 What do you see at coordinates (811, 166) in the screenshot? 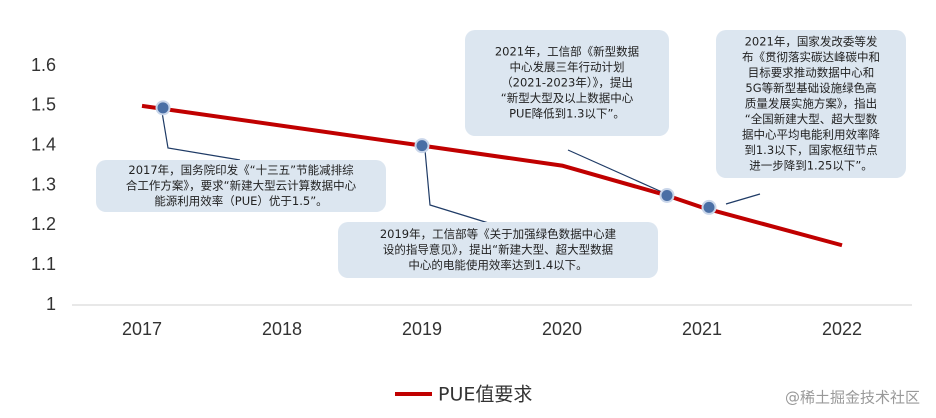
I see `annotation-text: 进一步降到1.25以下”。` at bounding box center [811, 166].